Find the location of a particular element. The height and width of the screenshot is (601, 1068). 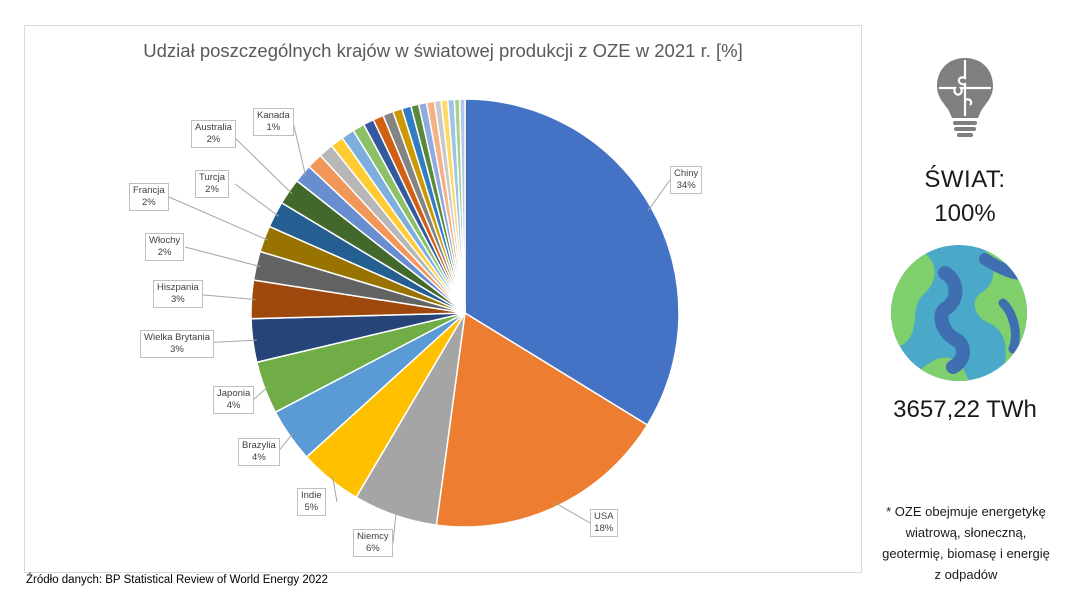

data-label-niemcy: Niemcy 6% is located at coordinates (373, 543).